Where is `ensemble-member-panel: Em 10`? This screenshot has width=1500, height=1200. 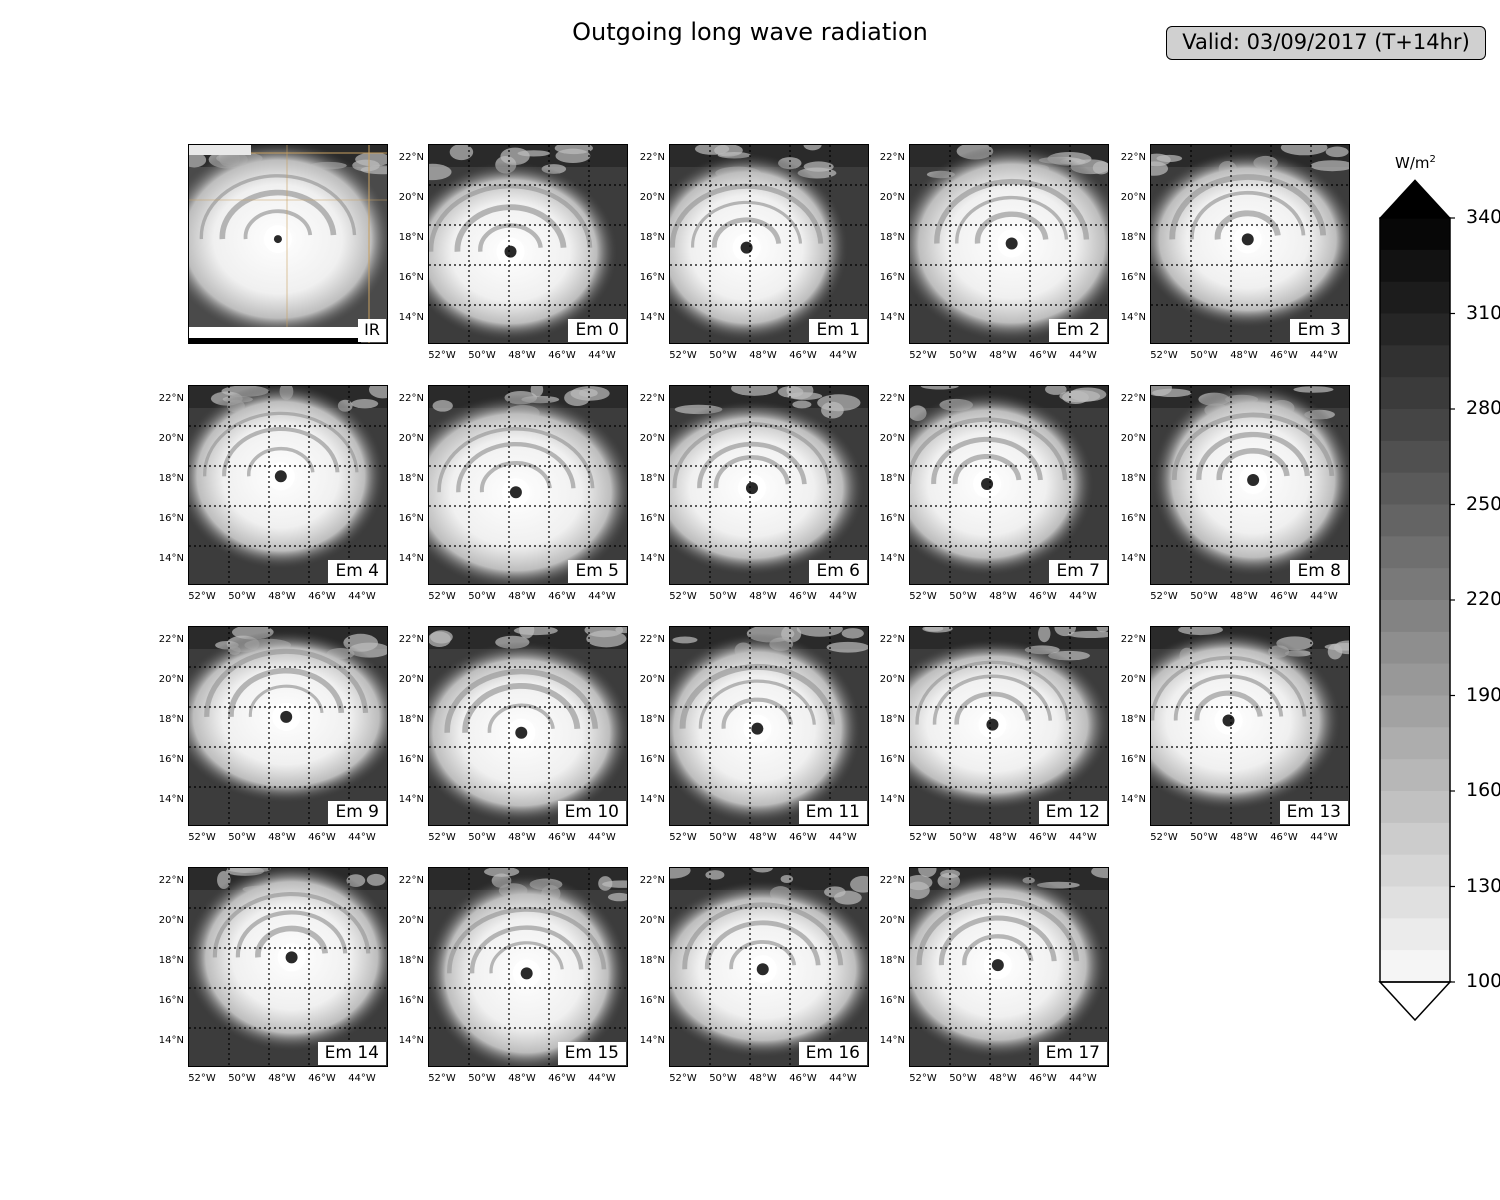
ensemble-member-panel: Em 10 is located at coordinates (528, 726).